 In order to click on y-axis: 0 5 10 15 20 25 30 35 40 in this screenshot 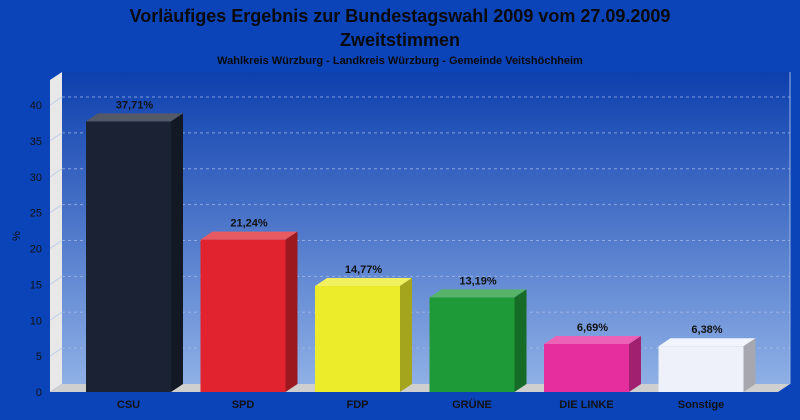, I will do `click(36, 249)`.